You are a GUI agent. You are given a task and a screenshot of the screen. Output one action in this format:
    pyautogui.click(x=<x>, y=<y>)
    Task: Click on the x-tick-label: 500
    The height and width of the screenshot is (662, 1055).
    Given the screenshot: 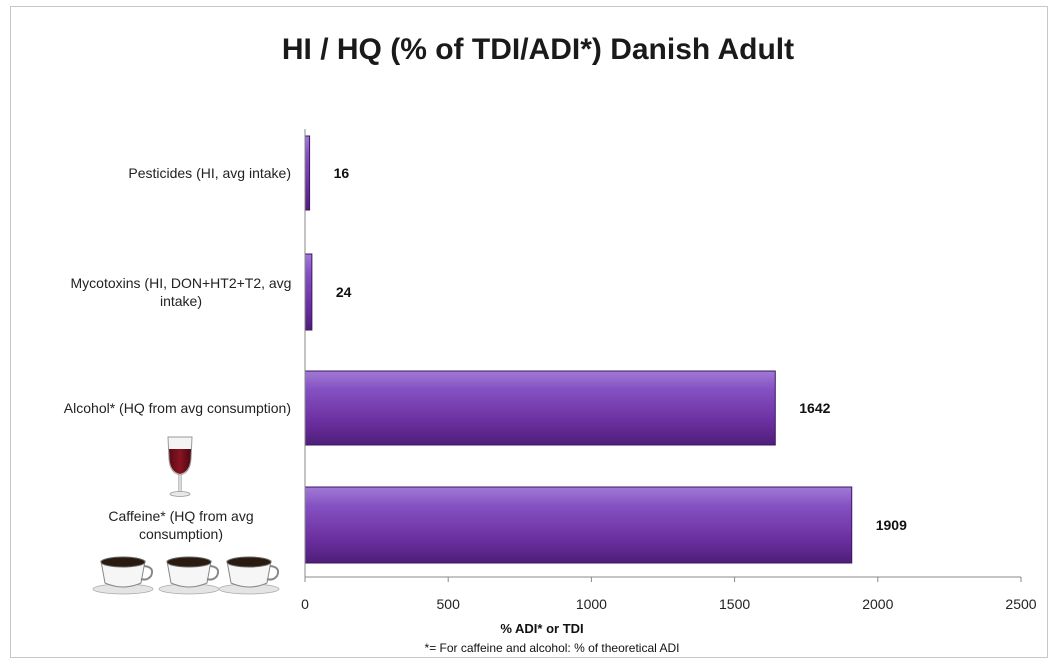 What is the action you would take?
    pyautogui.click(x=449, y=604)
    